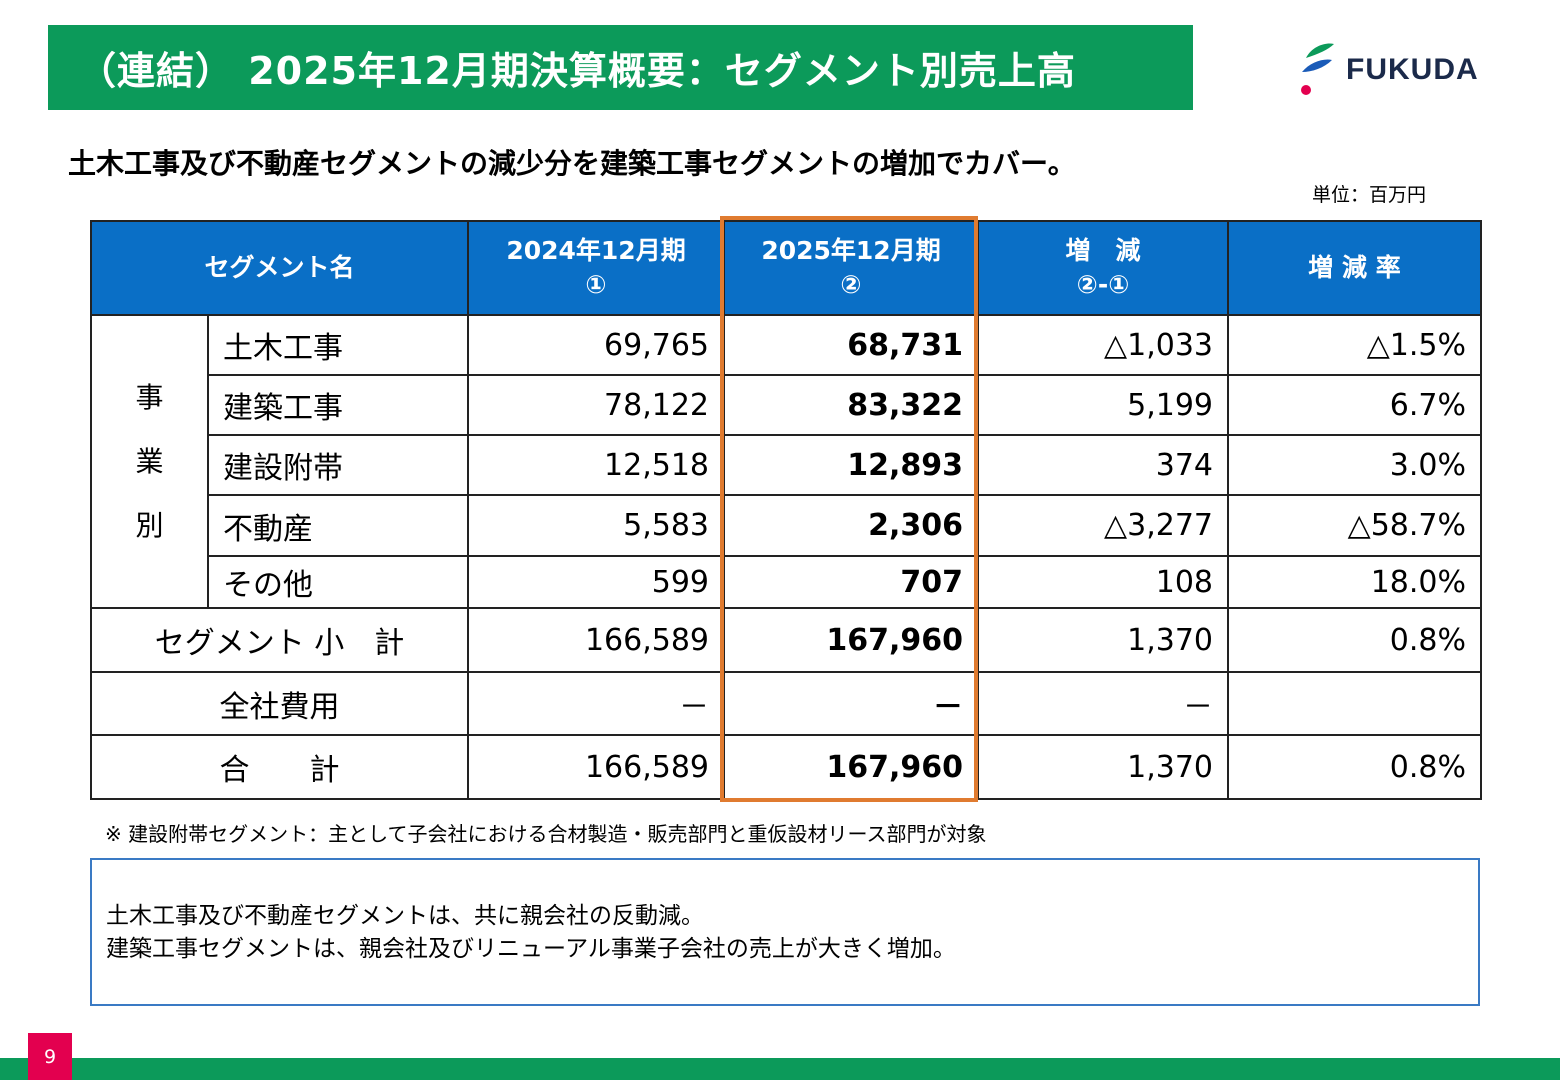 The height and width of the screenshot is (1080, 1560). I want to click on table-row: その他 599 707 108 18.0%, so click(787, 582).